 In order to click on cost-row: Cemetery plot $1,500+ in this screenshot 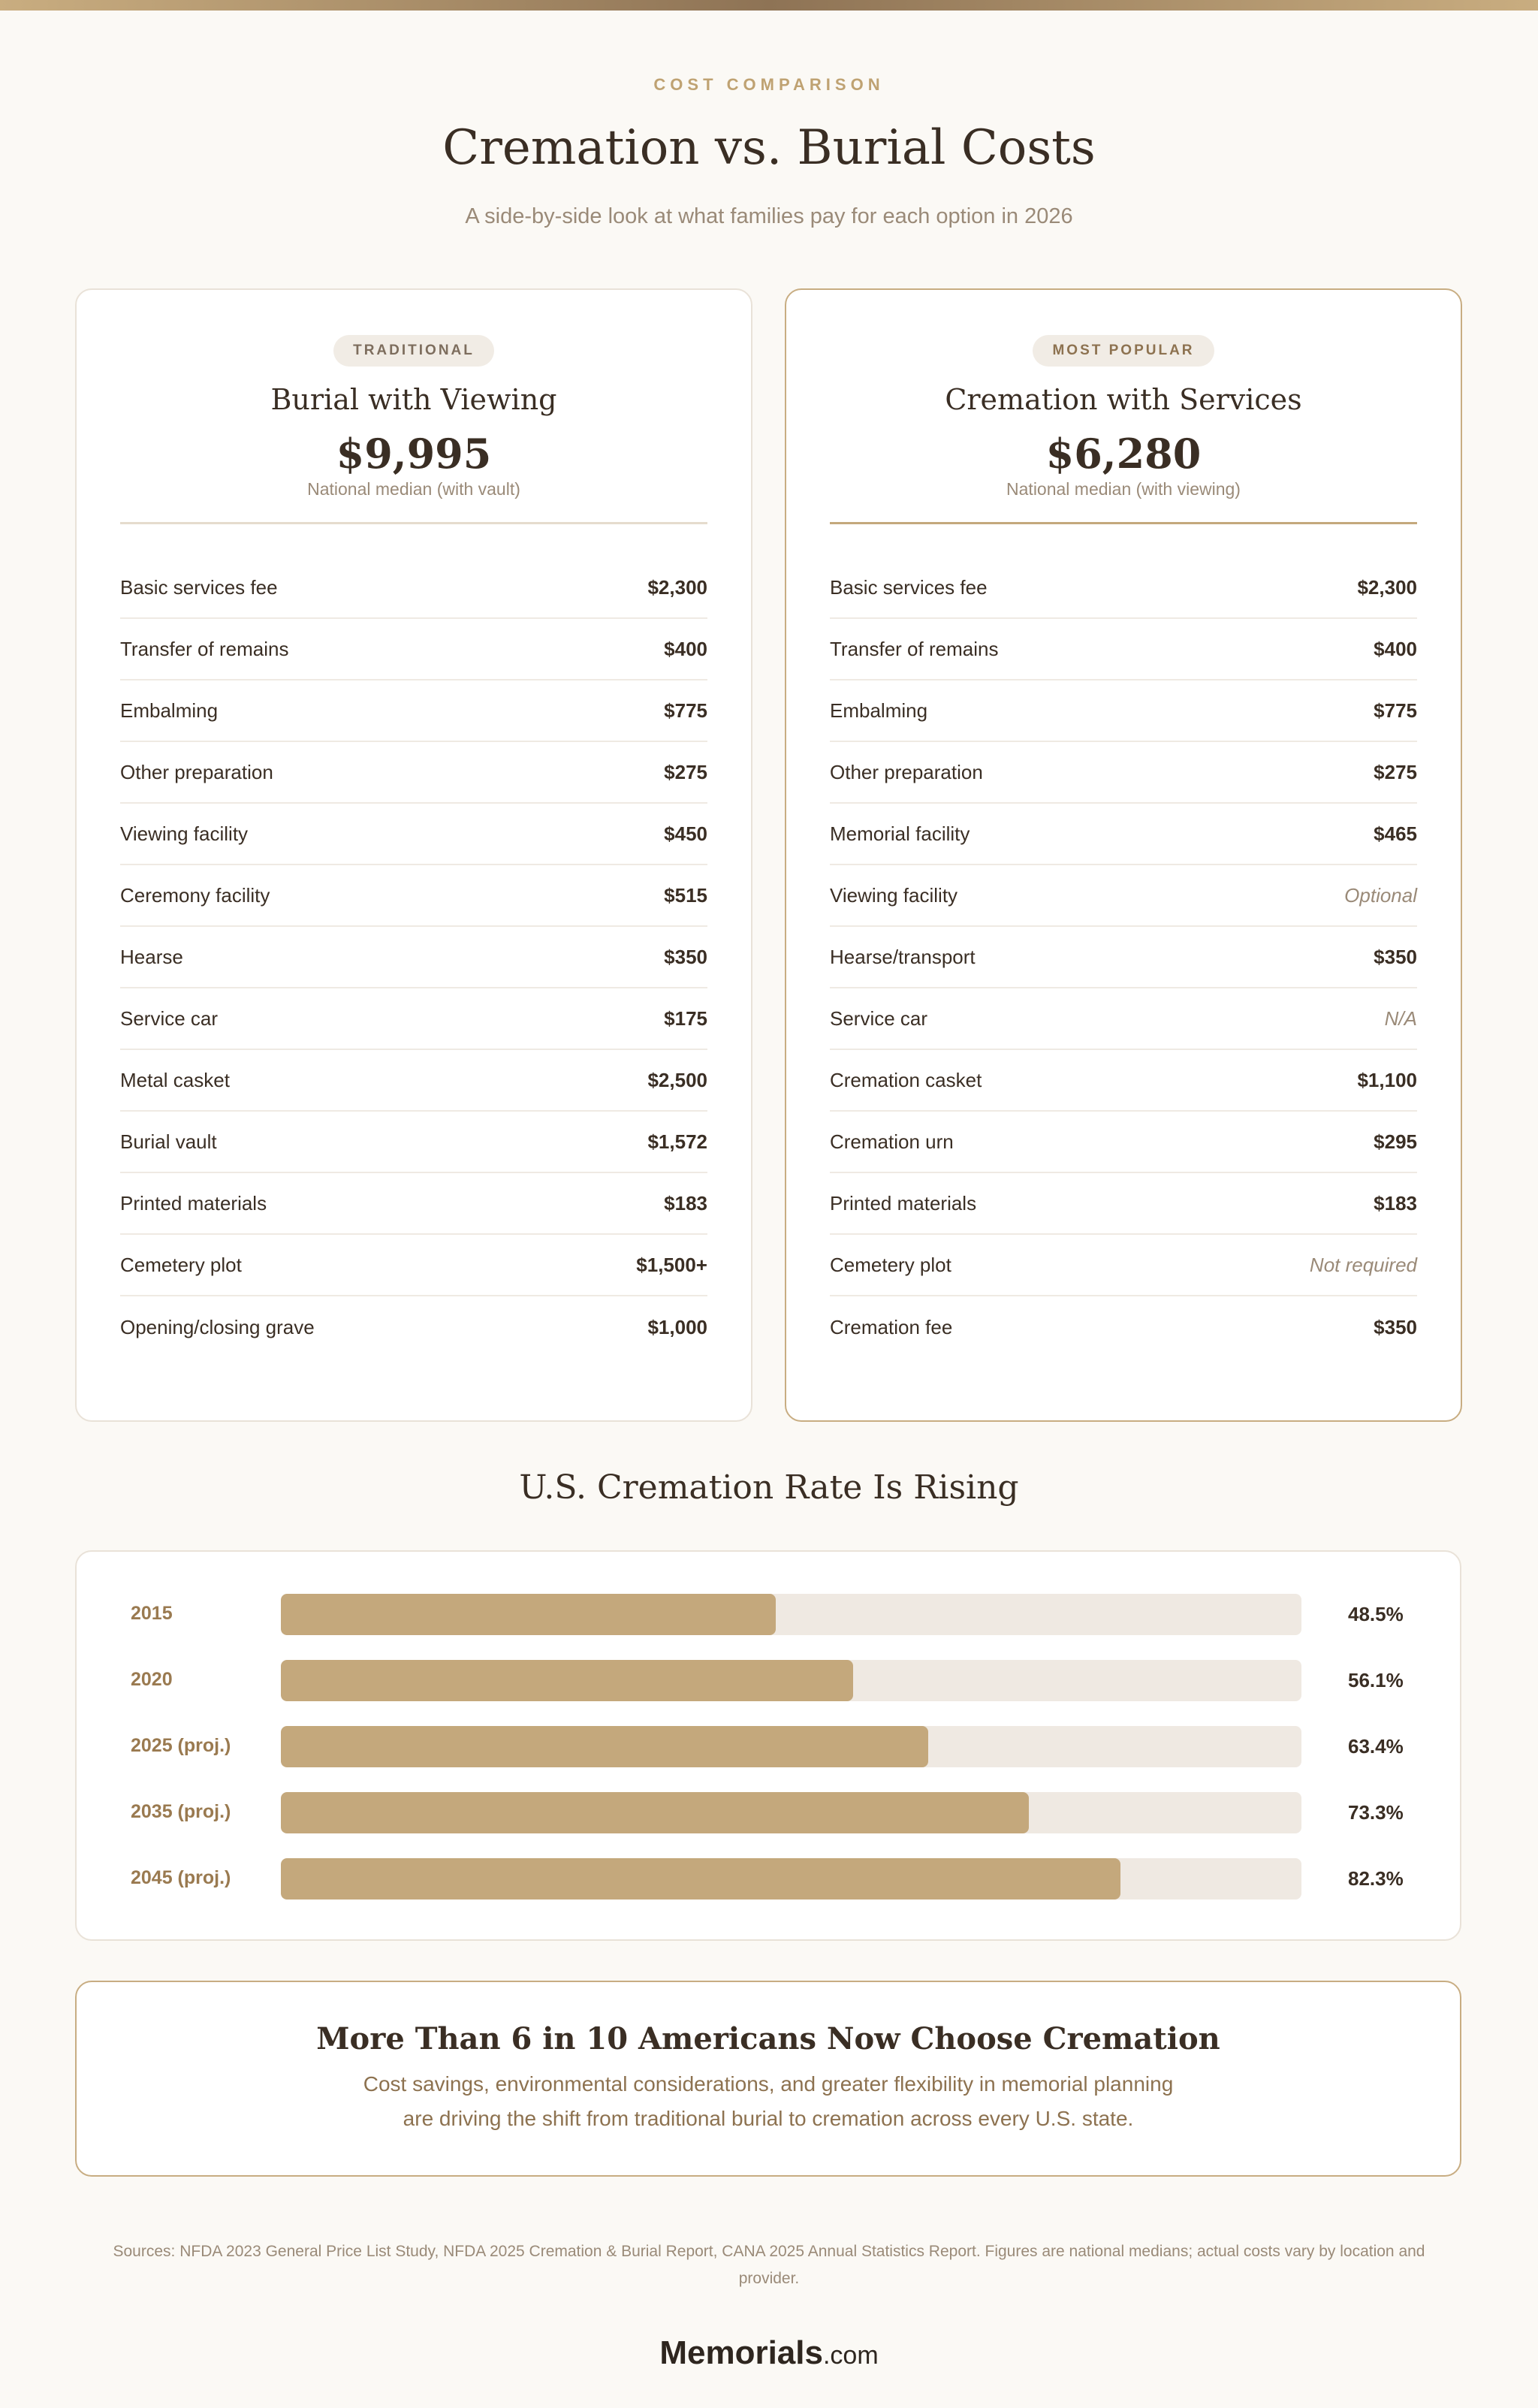, I will do `click(413, 1265)`.